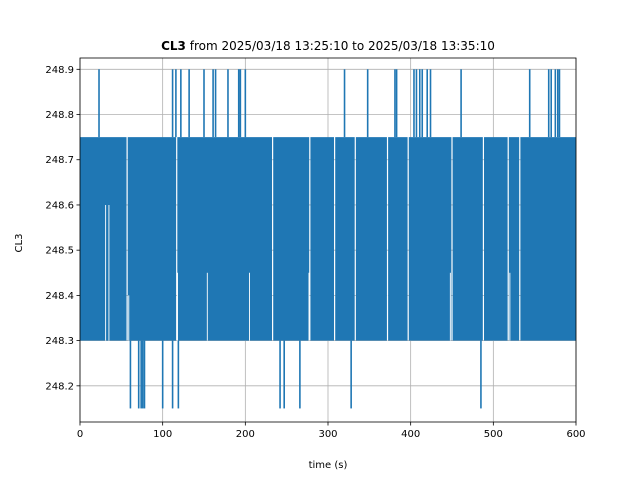 The height and width of the screenshot is (480, 640). What do you see at coordinates (245, 434) in the screenshot?
I see `x-tick-label: 200` at bounding box center [245, 434].